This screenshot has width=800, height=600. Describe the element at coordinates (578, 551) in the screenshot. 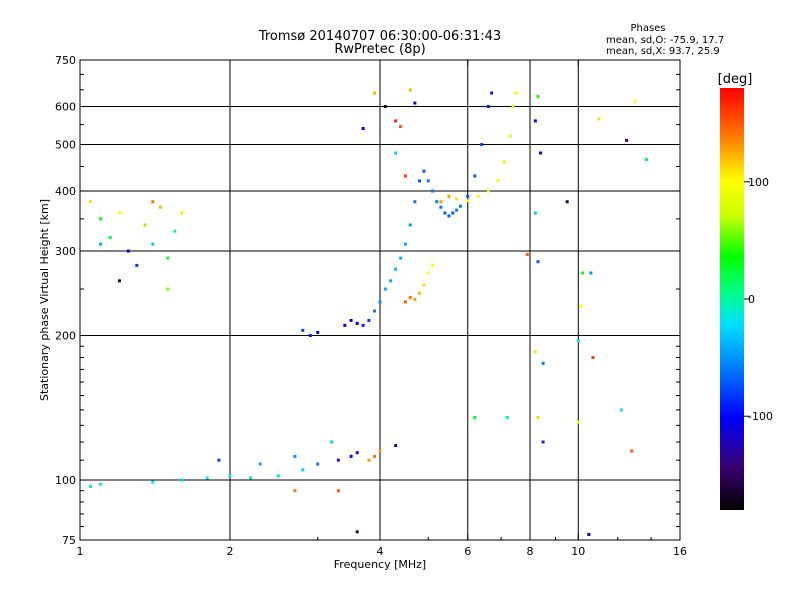

I see `x-tick-label: 10` at that location.